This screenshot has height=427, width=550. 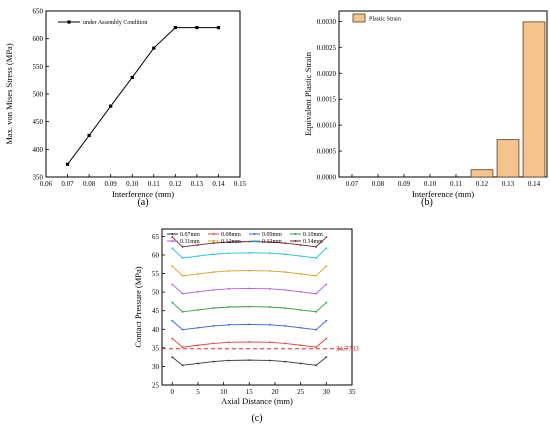 I want to click on x-tick-label: 0.10, so click(x=132, y=184).